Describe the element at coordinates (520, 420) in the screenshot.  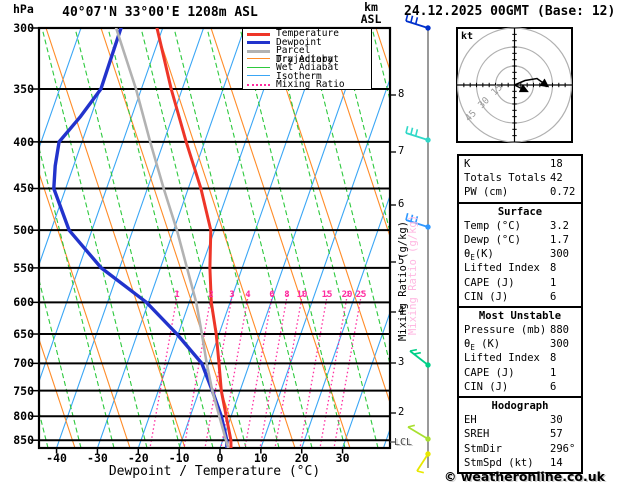
I see `table-row: EH 30` at that location.